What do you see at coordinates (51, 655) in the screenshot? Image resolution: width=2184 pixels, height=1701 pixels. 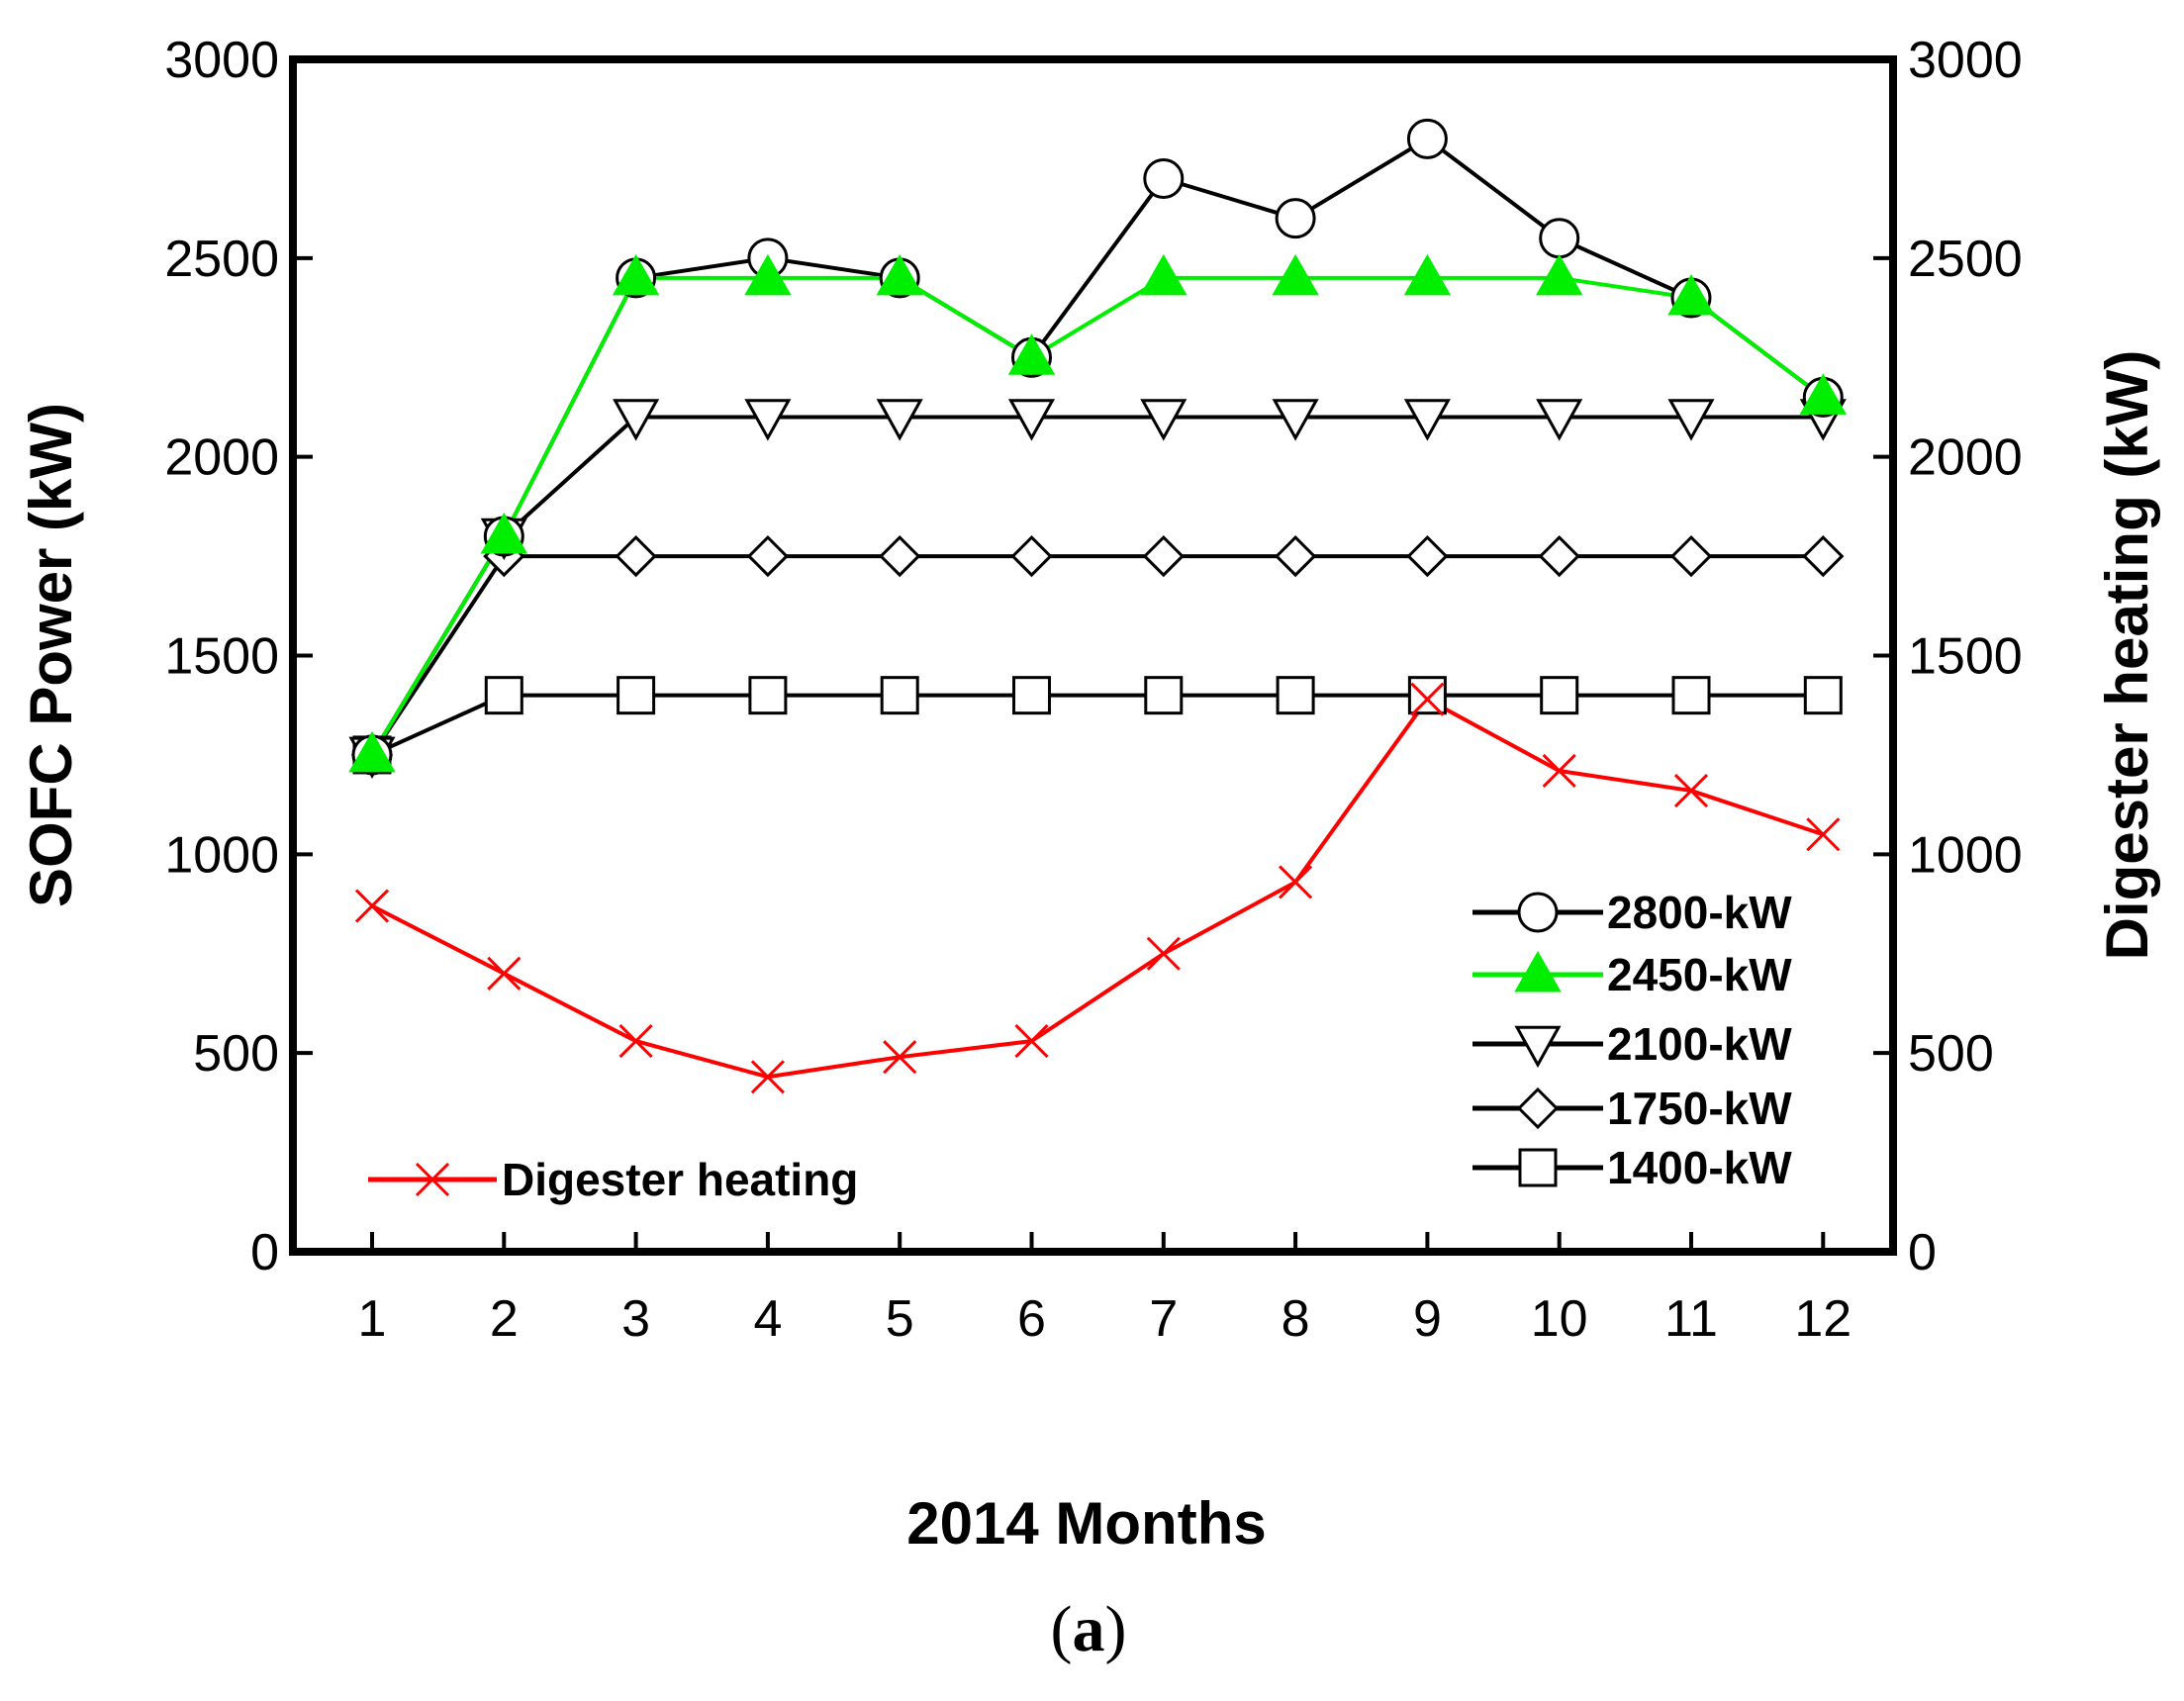 I see `y-axis-title: SOFC Power (kW)` at bounding box center [51, 655].